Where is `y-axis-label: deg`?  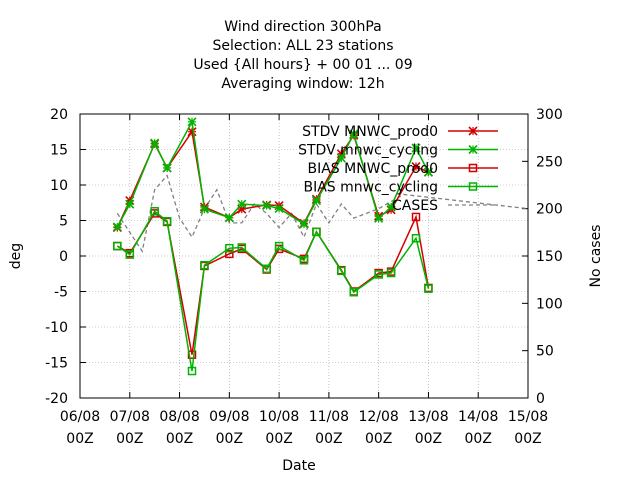 y-axis-label: deg is located at coordinates (16, 256).